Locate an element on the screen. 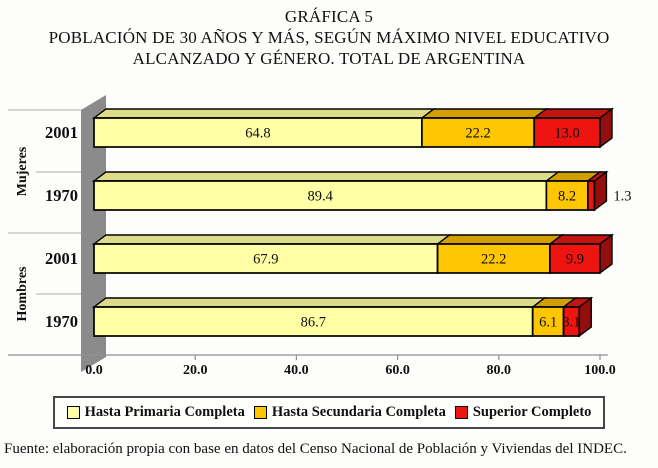  bar-value-label: 64.8 is located at coordinates (257, 134).